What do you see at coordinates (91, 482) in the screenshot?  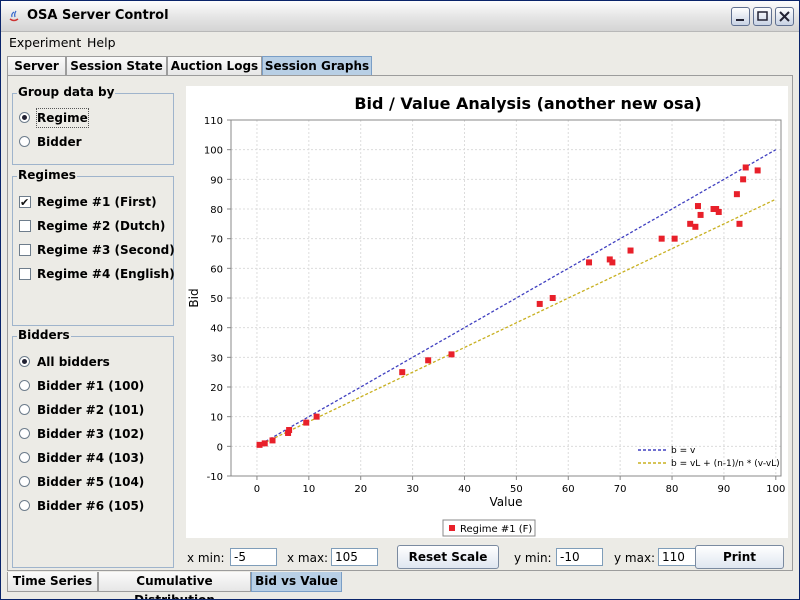 I see `bidder-5-label: Bidder #5 (104)` at bounding box center [91, 482].